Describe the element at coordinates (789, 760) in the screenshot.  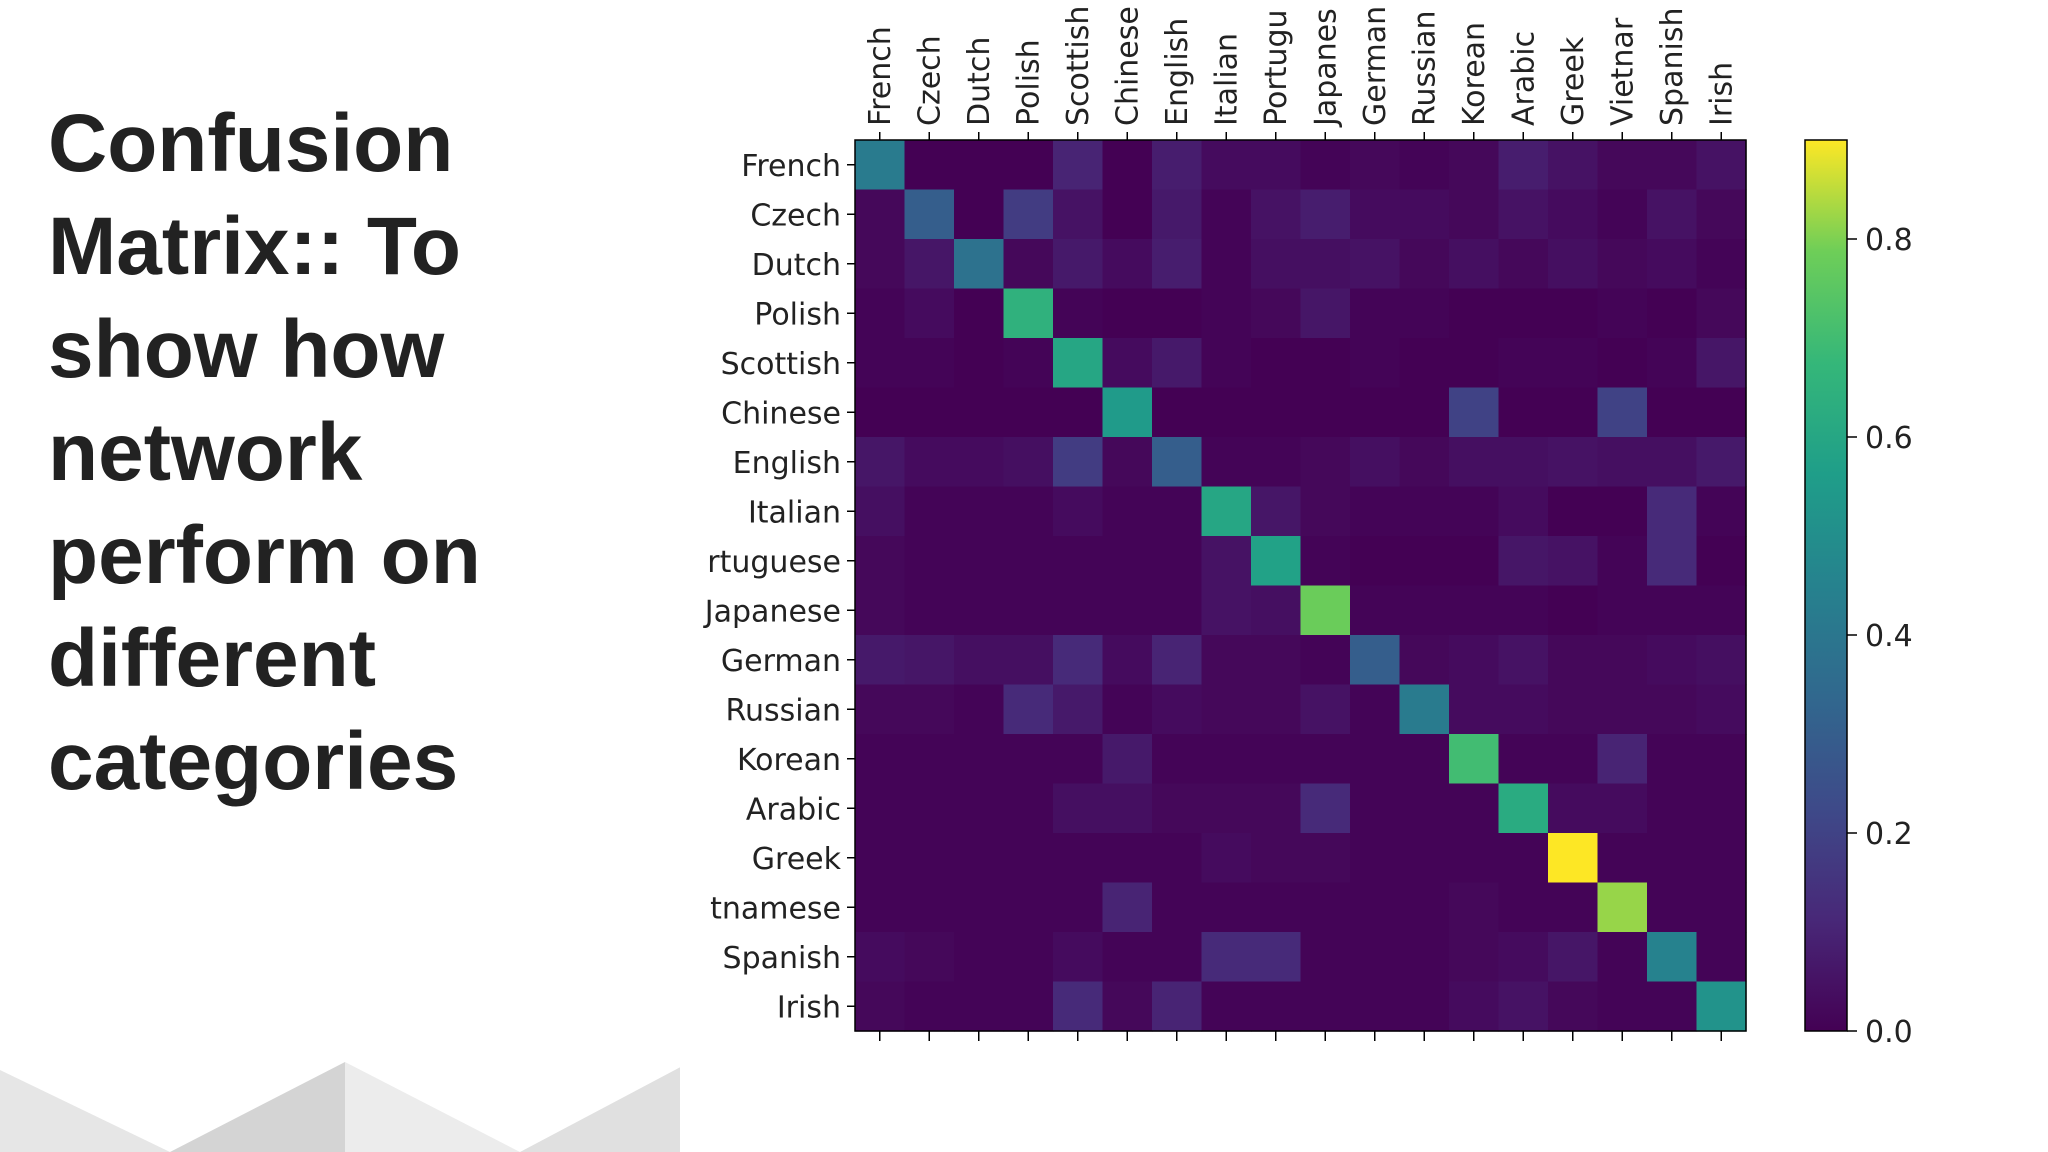
I see `row-label: Korean` at that location.